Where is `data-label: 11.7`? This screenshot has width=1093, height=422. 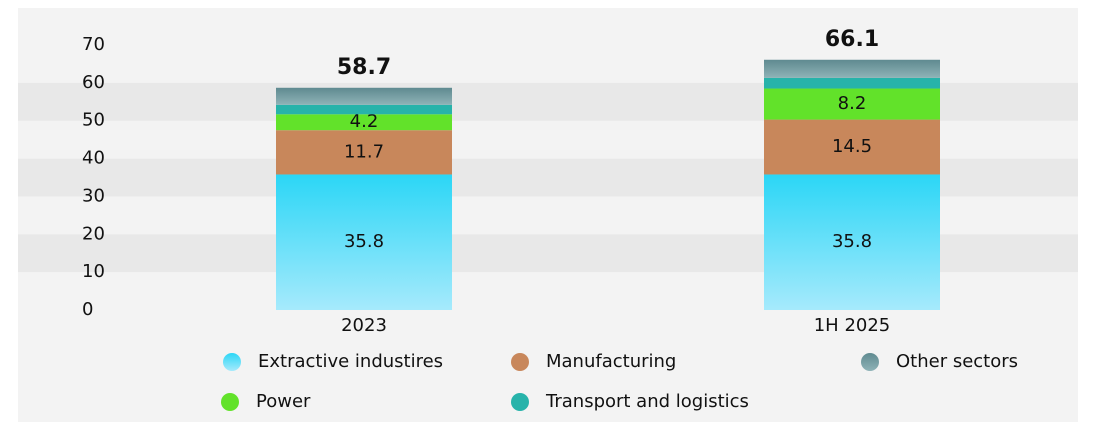
data-label: 11.7 is located at coordinates (364, 151).